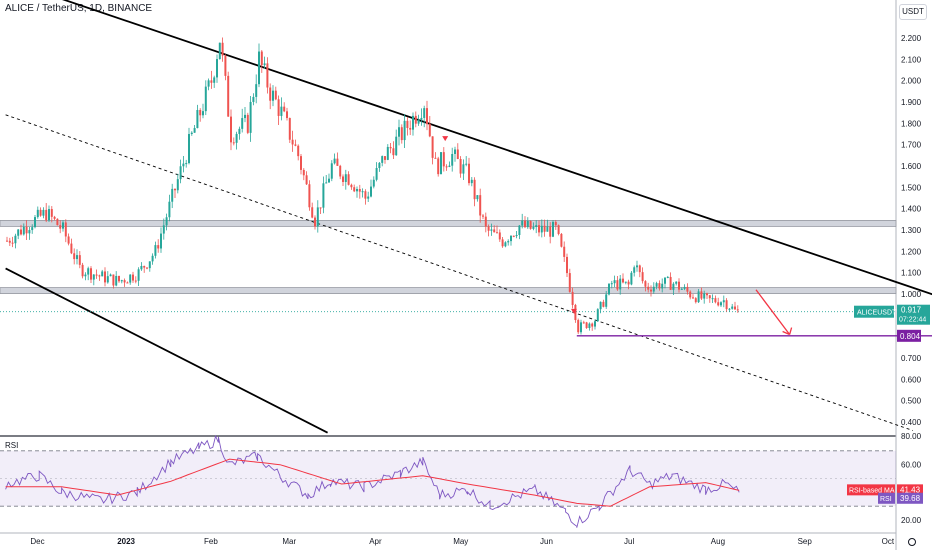 This screenshot has height=550, width=932. I want to click on support-zone, so click(448, 223).